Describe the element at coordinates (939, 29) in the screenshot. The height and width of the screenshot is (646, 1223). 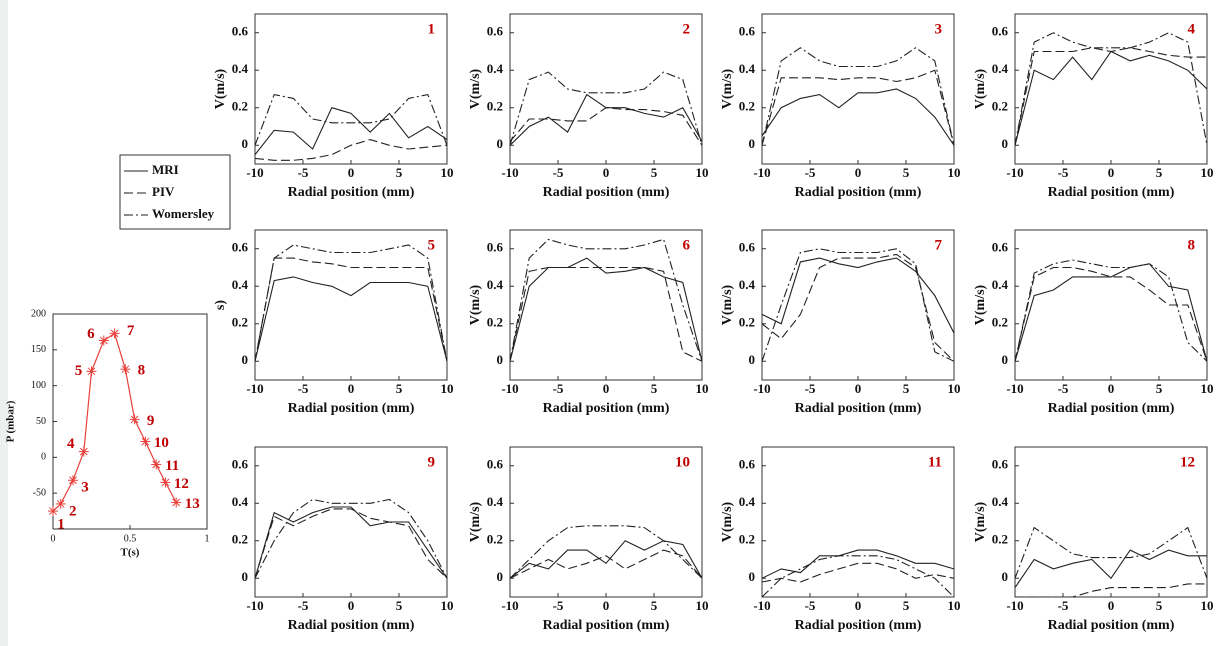
I see `panel-label: 3` at that location.